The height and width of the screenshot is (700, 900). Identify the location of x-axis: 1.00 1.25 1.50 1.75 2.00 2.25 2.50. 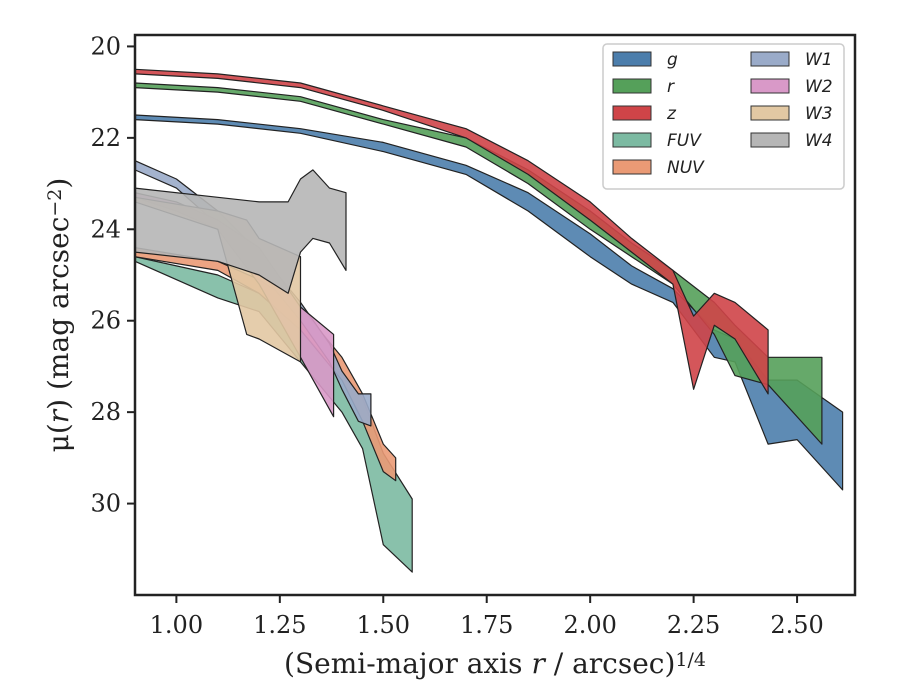
(487, 617).